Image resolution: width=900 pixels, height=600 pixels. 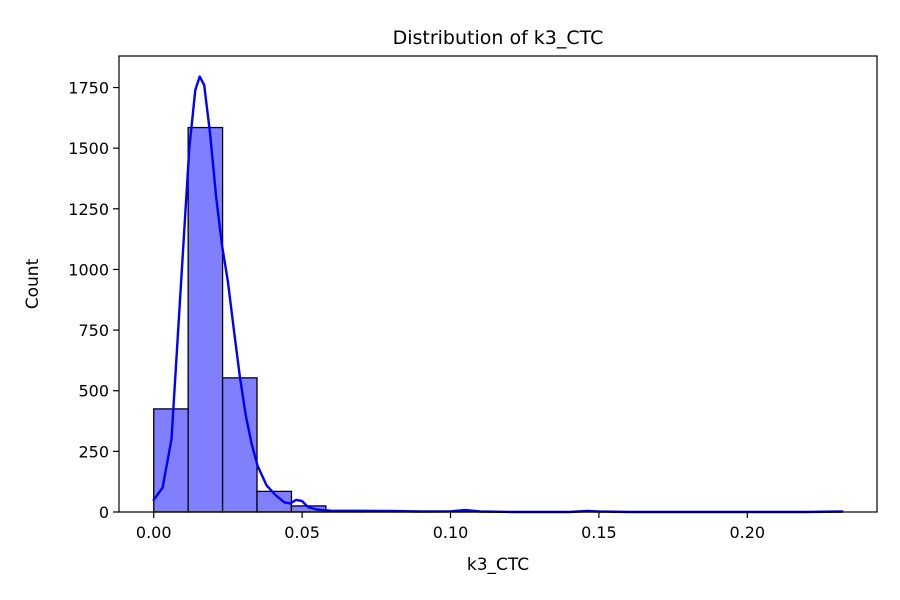 I want to click on x-tick-label: 0.10, so click(x=451, y=532).